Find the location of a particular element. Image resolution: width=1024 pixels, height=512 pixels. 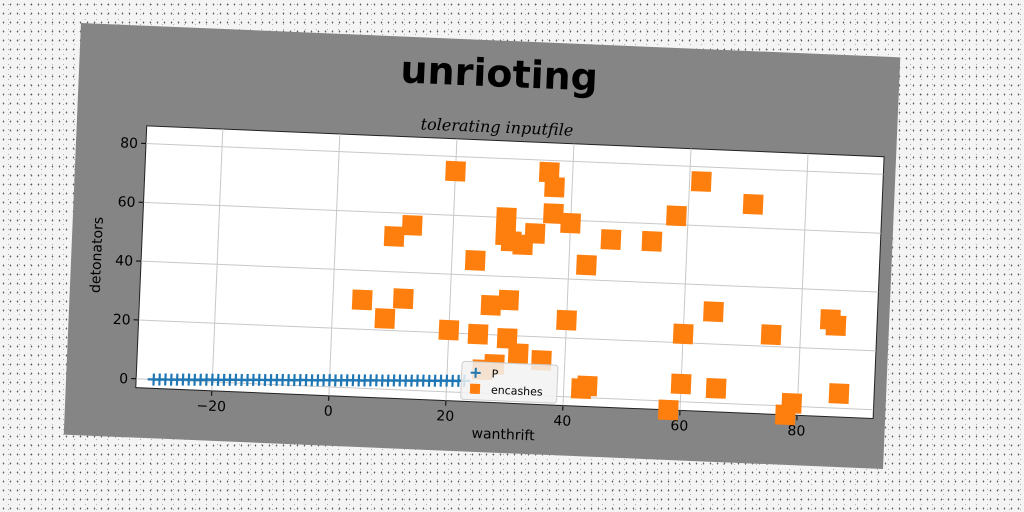

x-tick-label: 80 is located at coordinates (796, 431).